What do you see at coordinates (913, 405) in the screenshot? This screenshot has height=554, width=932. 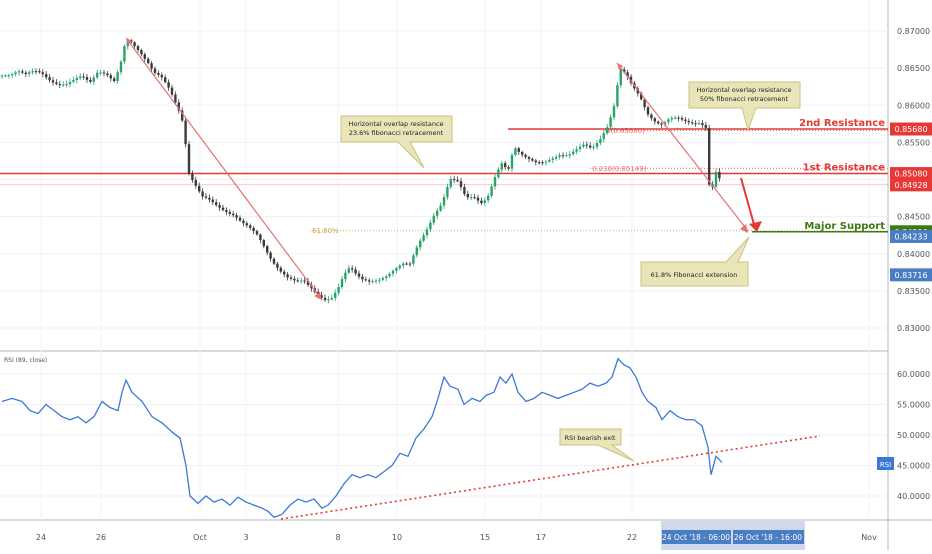 I see `rsi-tick-label: 55.0000` at bounding box center [913, 405].